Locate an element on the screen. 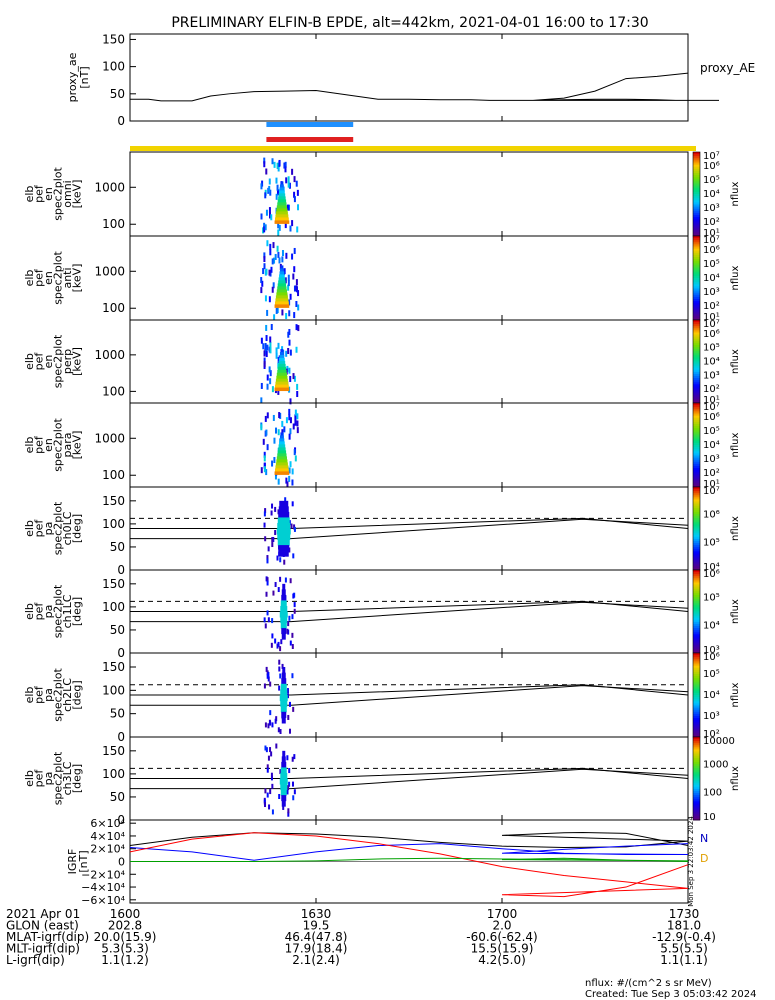 The image size is (775, 1000). pa_ch0-ylabel-line: pef is located at coordinates (39, 528).